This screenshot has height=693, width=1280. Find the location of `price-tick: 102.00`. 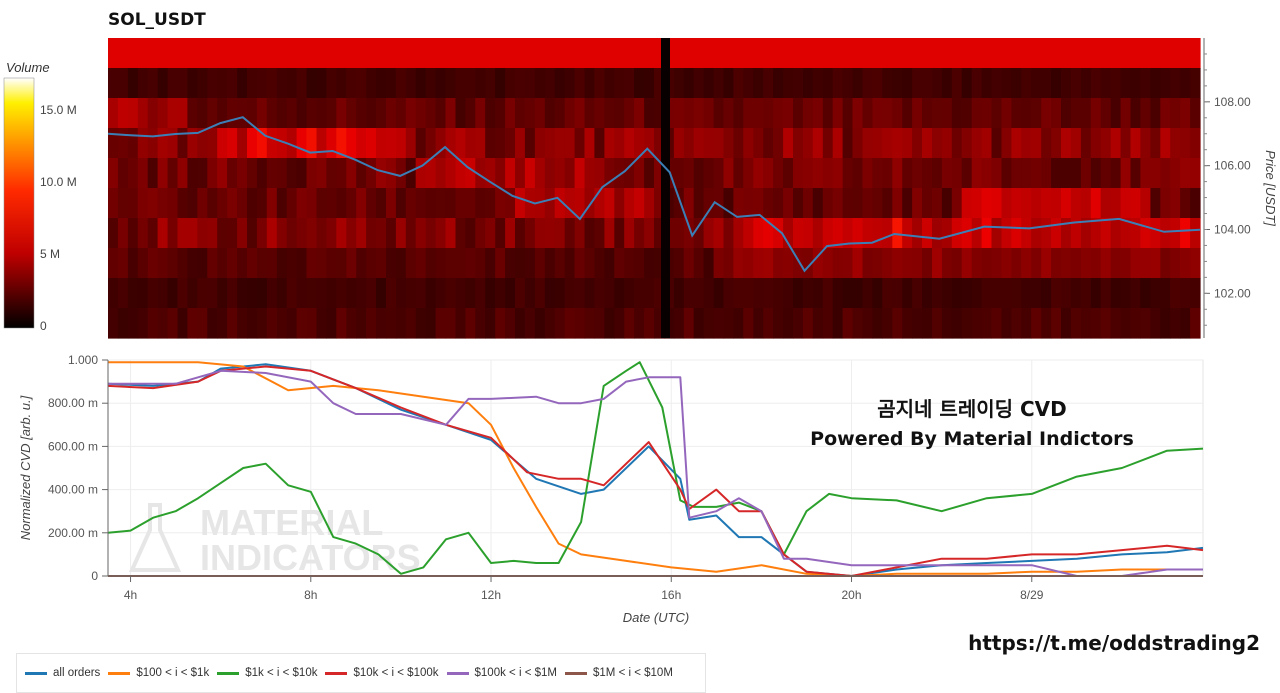

price-tick: 102.00 is located at coordinates (1232, 293).